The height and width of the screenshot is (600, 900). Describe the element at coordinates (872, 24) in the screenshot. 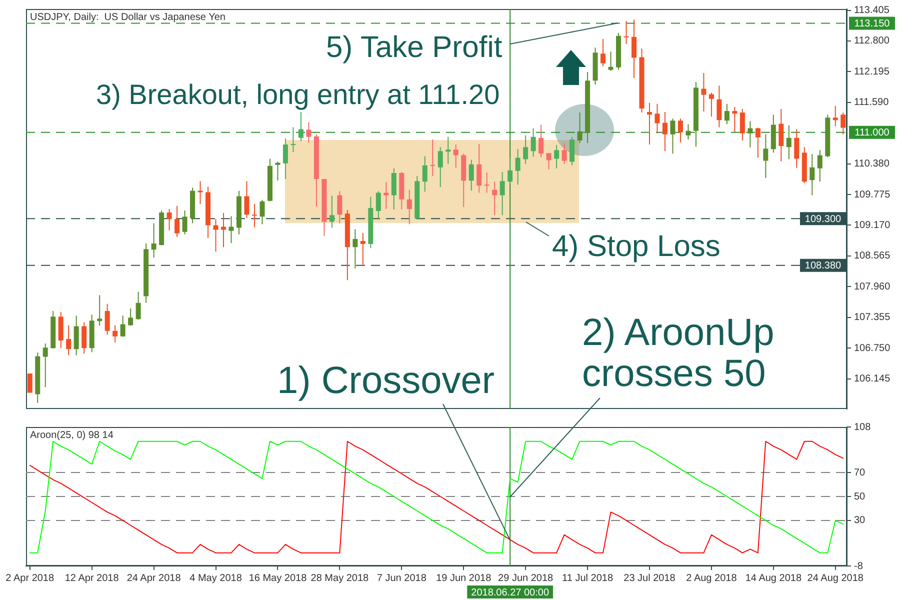

I see `ref-line-label: 113.150` at that location.